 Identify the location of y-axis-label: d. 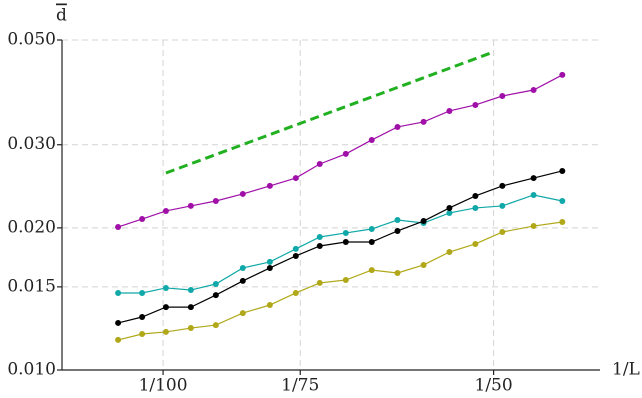
(61, 16).